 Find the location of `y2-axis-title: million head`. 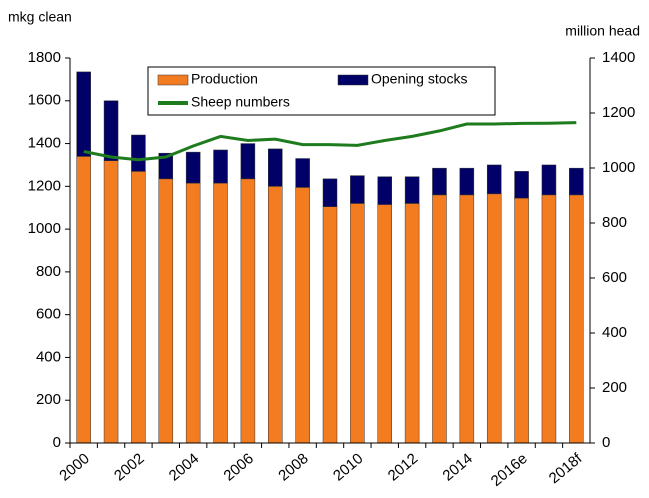

y2-axis-title: million head is located at coordinates (602, 31).